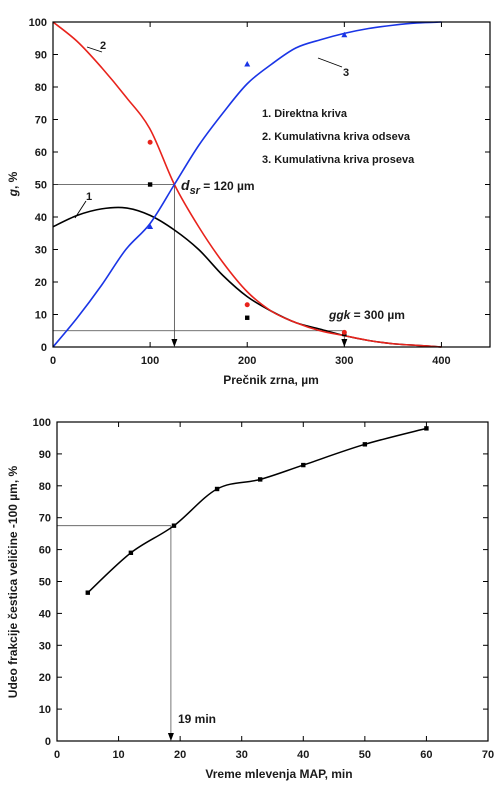 This screenshot has height=799, width=500. I want to click on x-axis-label: Vreme mlevenja MAP, min, so click(278, 774).